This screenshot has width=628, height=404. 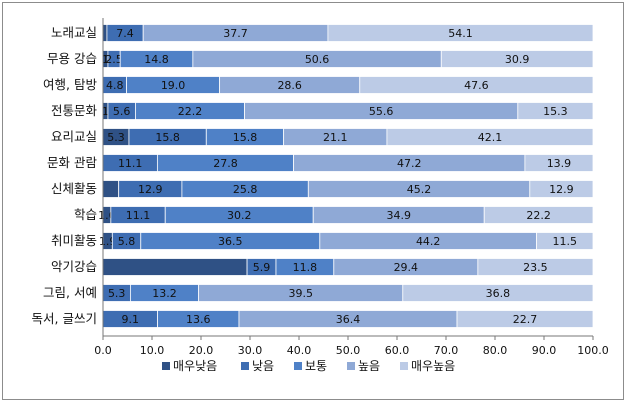 What do you see at coordinates (262, 267) in the screenshot?
I see `data-label: 5.9` at bounding box center [262, 267].